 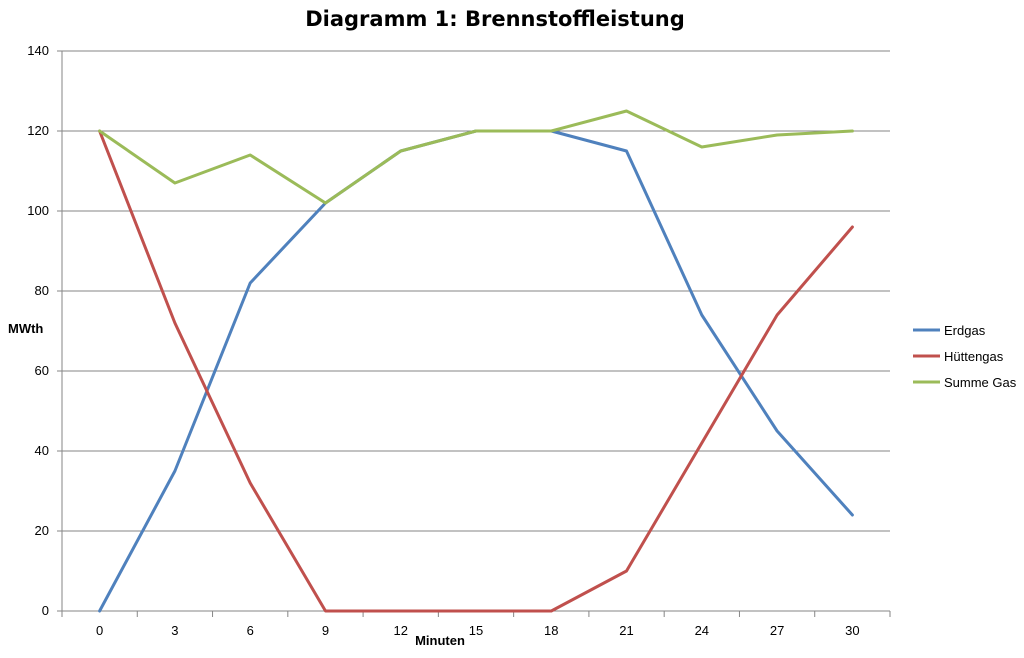 I want to click on y-axis-tick-labels: 0 20 40 60 80 100 120 140, so click(x=38, y=330).